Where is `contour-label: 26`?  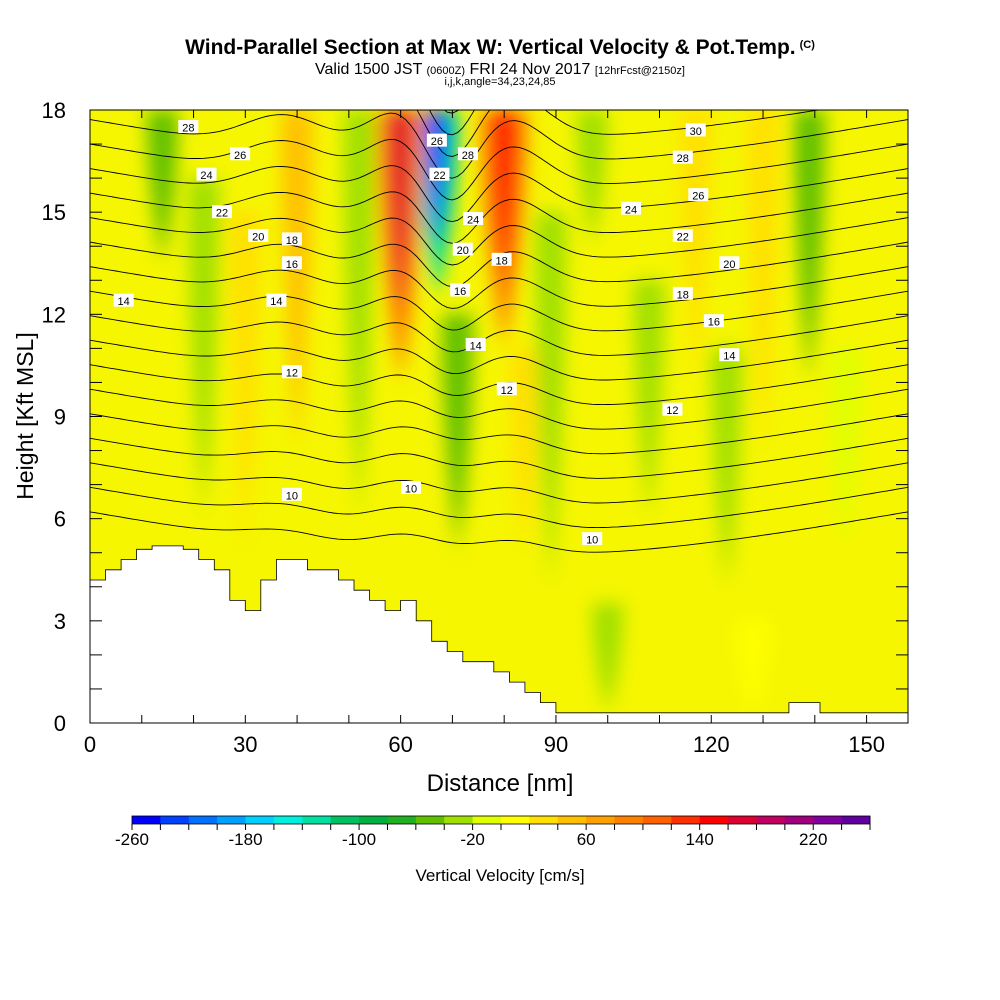 contour-label: 26 is located at coordinates (240, 154).